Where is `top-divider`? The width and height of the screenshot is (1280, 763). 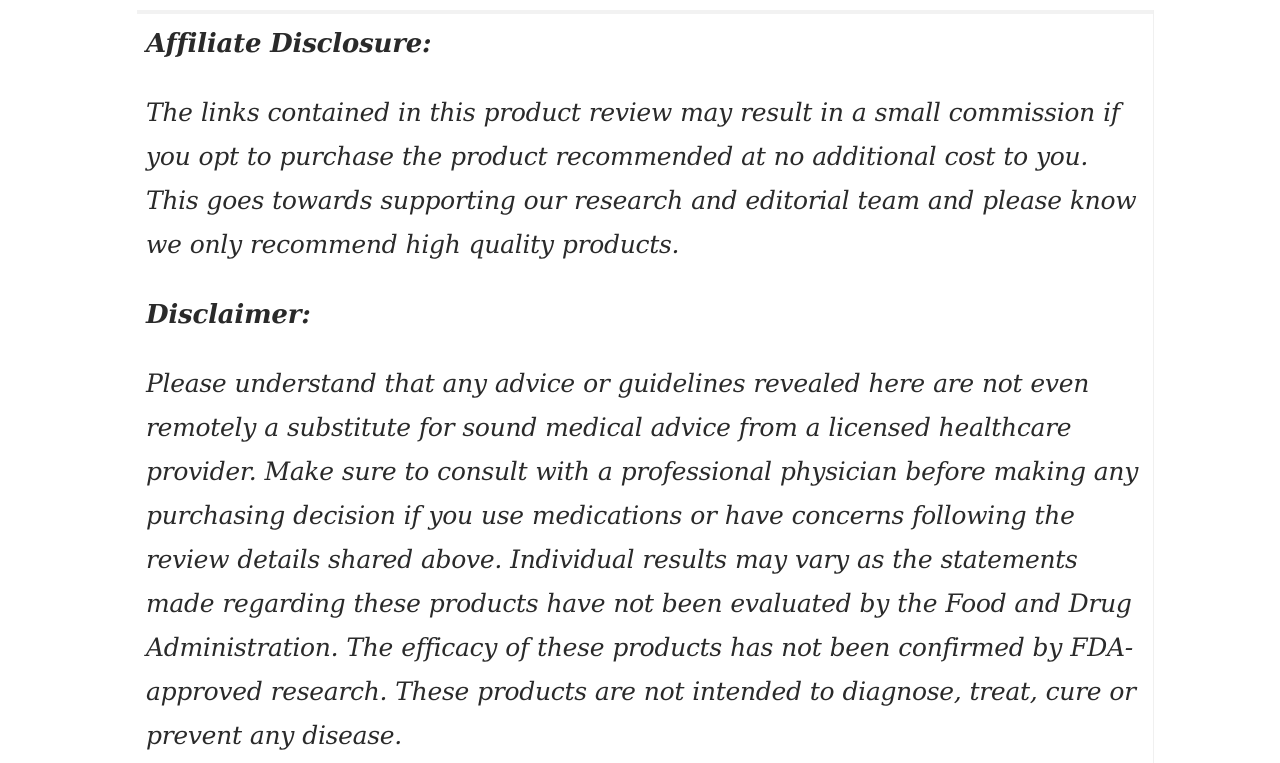
top-divider is located at coordinates (645, 12).